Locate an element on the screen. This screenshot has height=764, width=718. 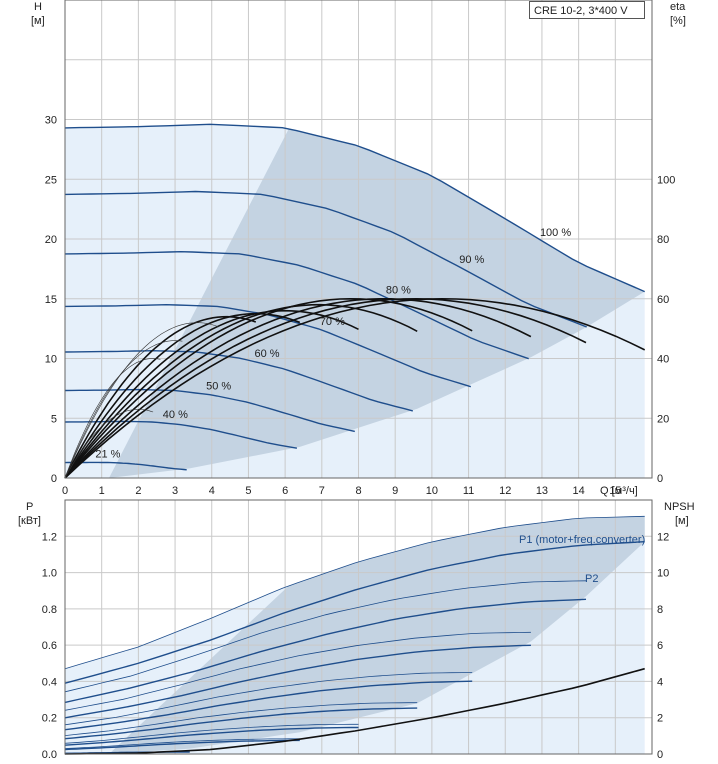
npsh-axis-unit: [м] is located at coordinates (682, 521).